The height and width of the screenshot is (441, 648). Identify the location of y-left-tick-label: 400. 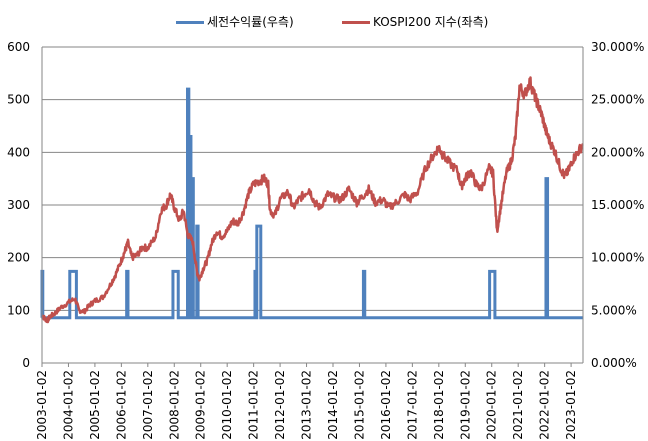
(18, 152).